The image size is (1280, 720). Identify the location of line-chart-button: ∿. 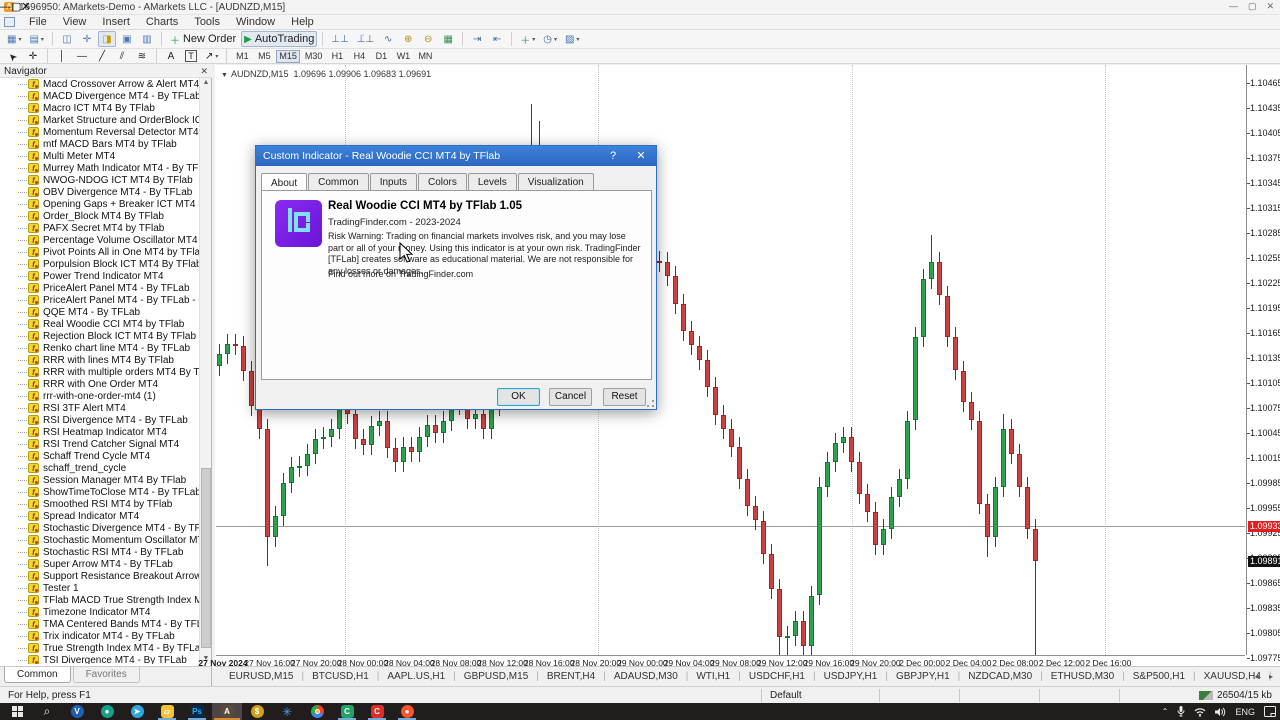
(388, 39).